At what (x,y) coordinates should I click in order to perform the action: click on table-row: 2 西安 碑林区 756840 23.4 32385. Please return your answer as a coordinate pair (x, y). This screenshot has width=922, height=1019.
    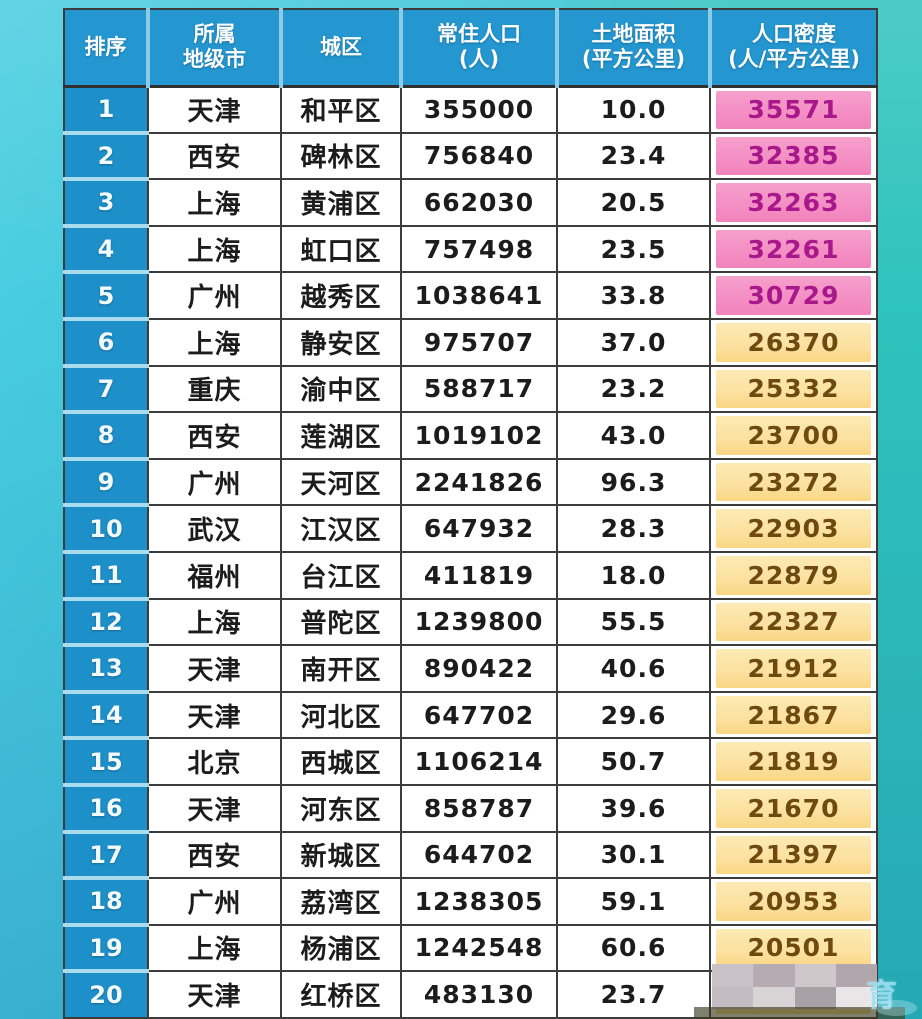
    Looking at the image, I should click on (470, 155).